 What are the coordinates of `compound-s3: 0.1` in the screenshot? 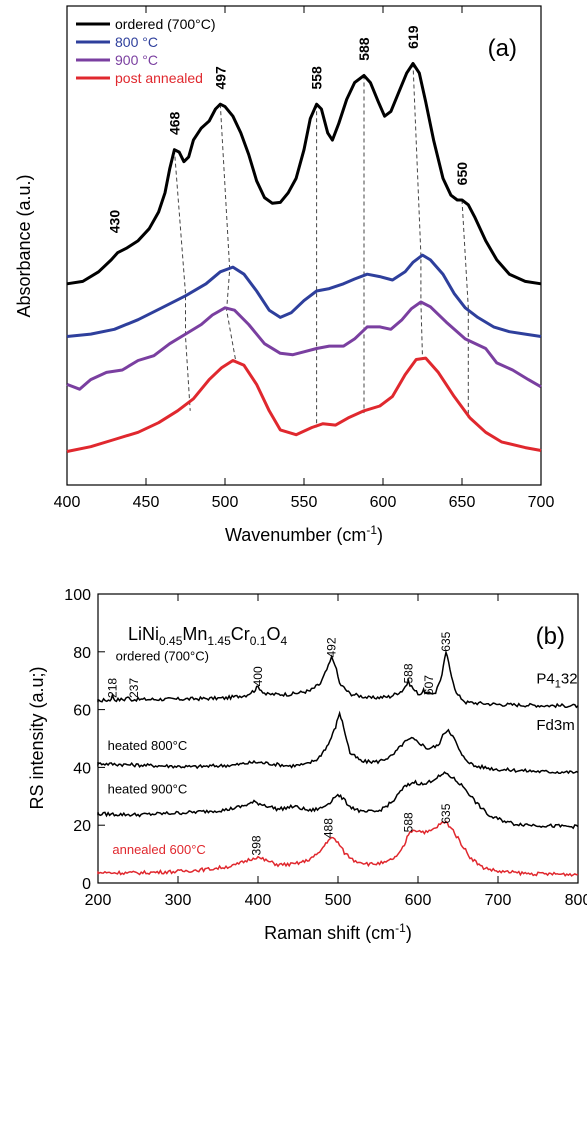 It's located at (258, 641).